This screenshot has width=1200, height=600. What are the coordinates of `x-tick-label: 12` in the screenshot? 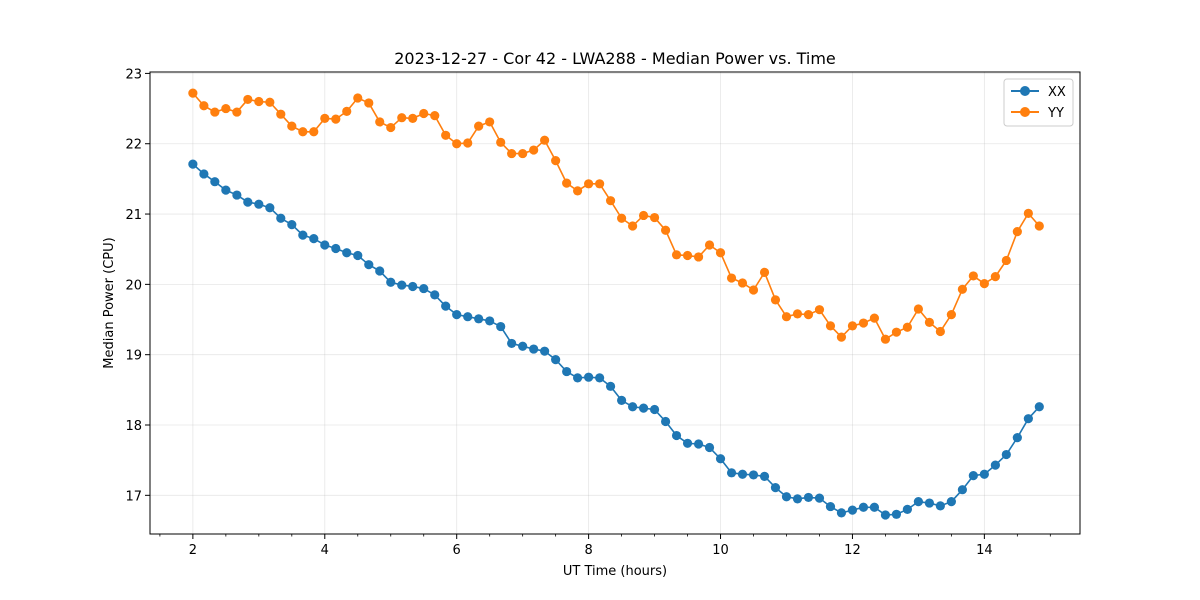 It's located at (852, 550).